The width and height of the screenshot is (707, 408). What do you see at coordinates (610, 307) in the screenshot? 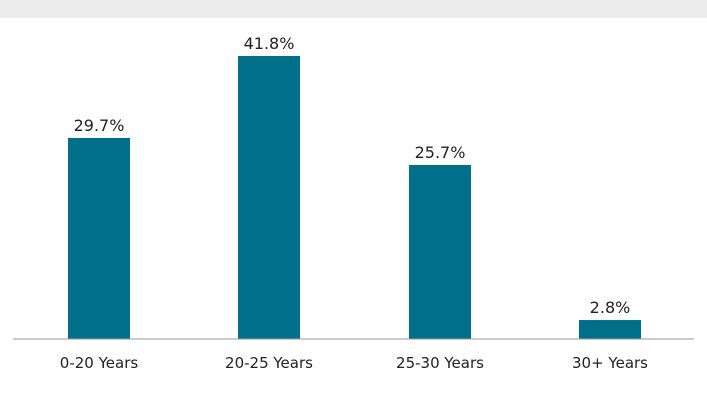
I see `value-label-4: 2.8%` at bounding box center [610, 307].